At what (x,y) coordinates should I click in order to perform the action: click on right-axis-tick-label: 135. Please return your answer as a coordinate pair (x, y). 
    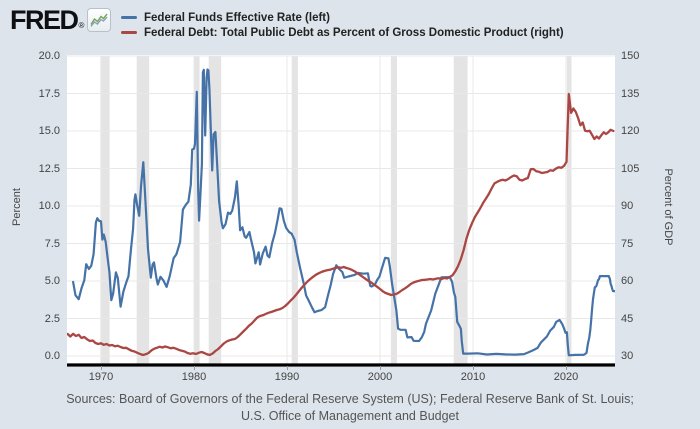
    Looking at the image, I should click on (630, 93).